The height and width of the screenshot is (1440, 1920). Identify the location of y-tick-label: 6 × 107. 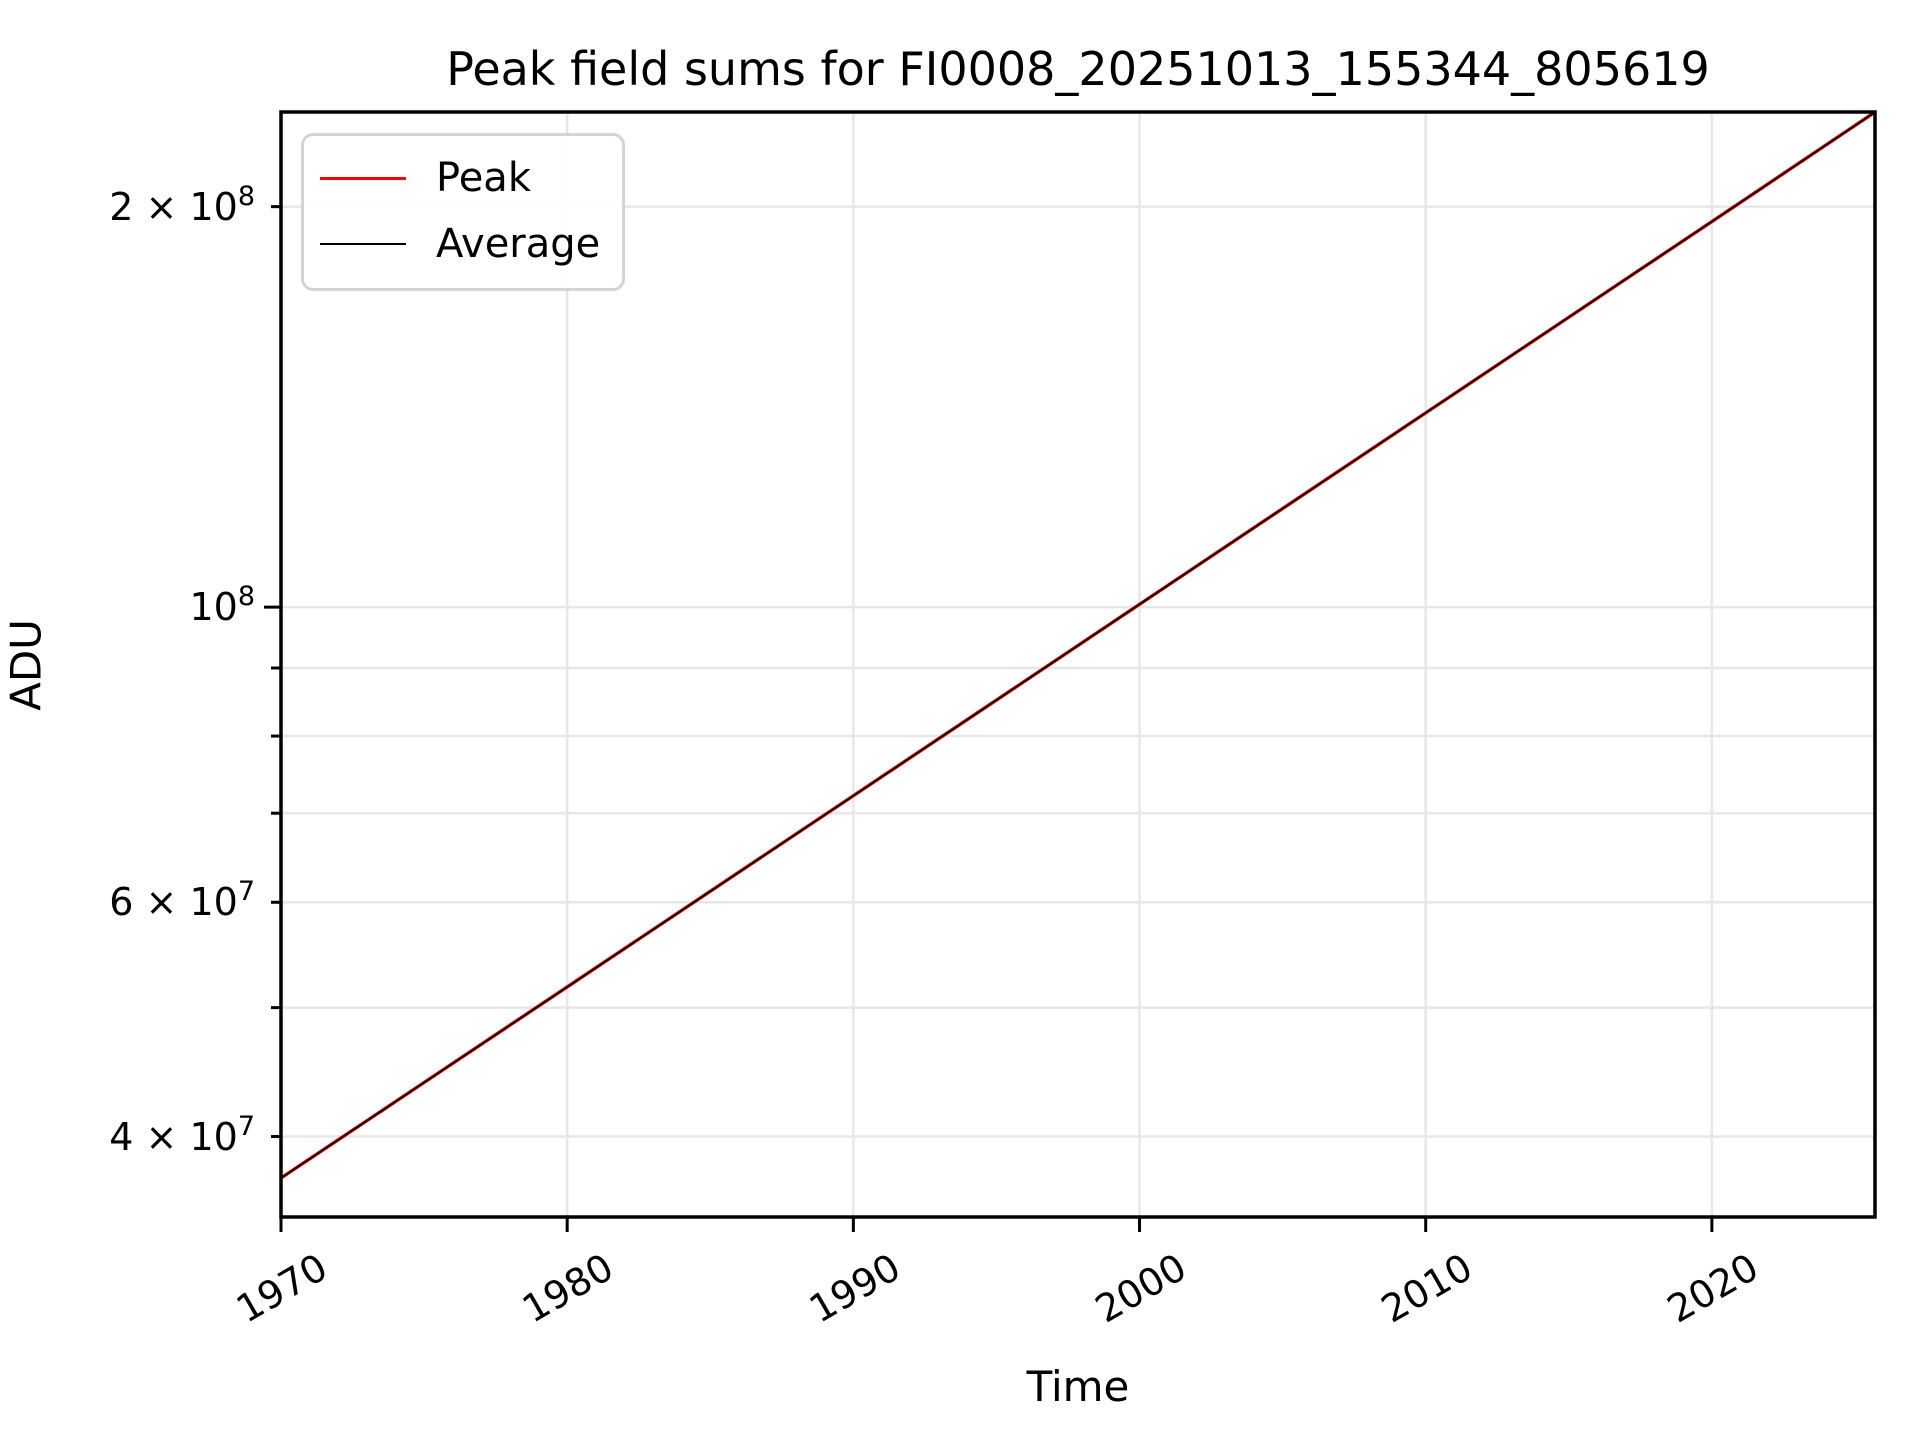
(182, 900).